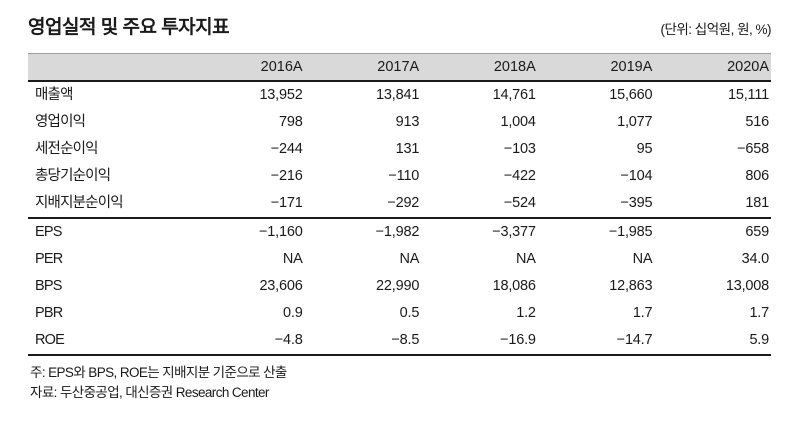 The width and height of the screenshot is (799, 426). I want to click on table-row: ROE −4.8 −8.5 −16.9 −14.7 5.9, so click(399, 341).